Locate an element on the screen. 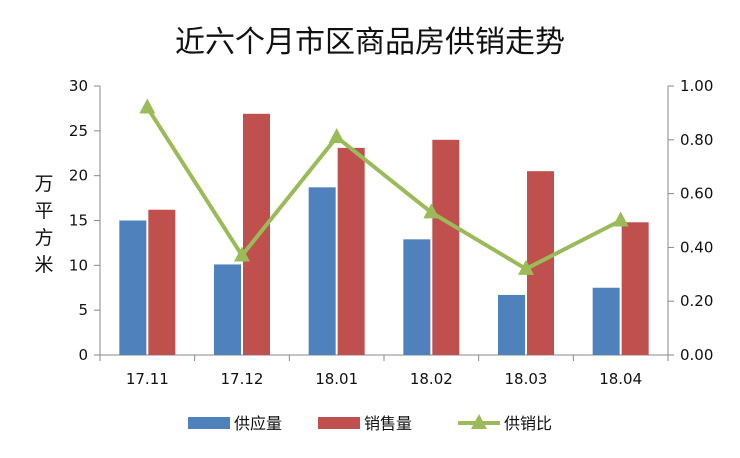  legend-marker is located at coordinates (479, 421).